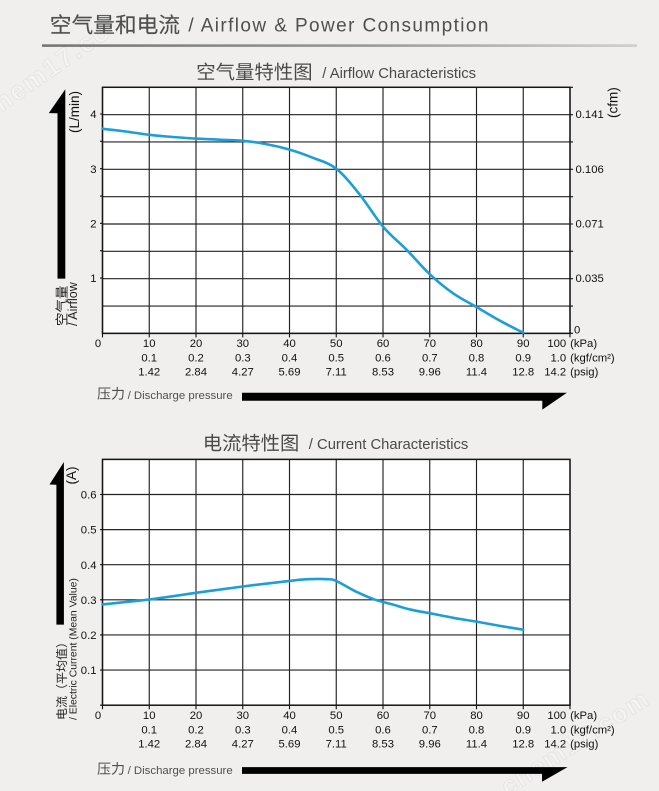  I want to click on svg-text: / Airflow, so click(73, 303).